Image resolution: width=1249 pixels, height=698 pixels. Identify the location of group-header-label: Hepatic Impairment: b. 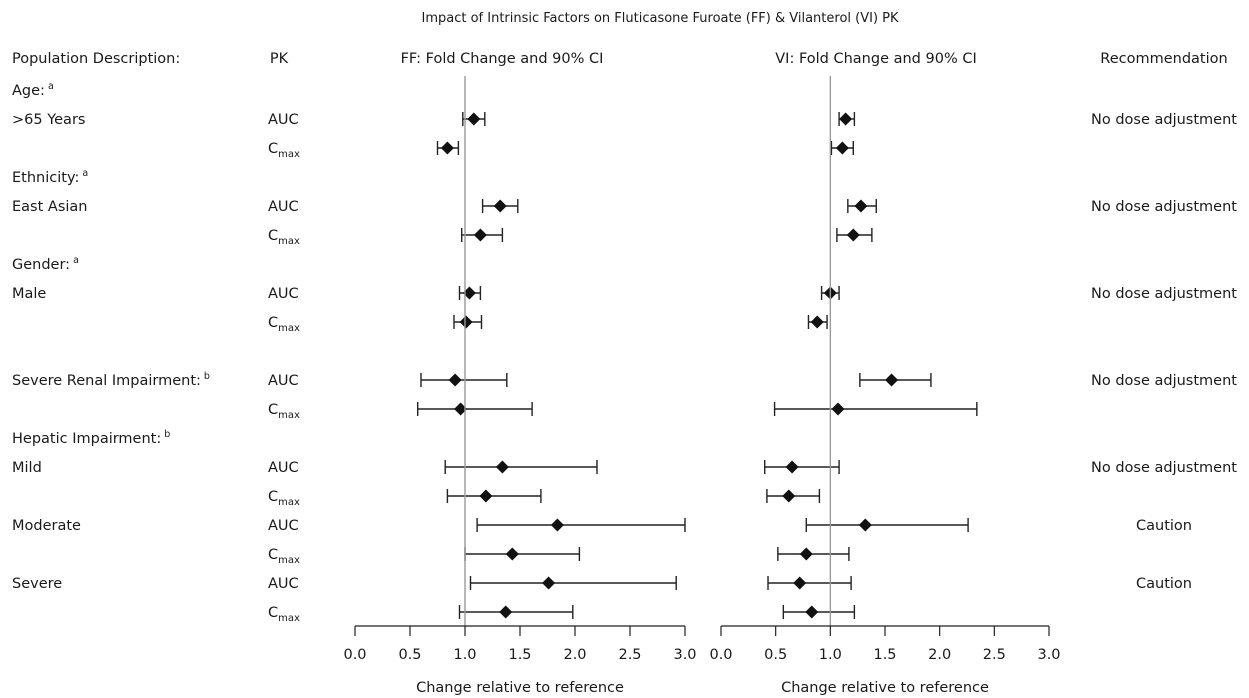
(91, 438).